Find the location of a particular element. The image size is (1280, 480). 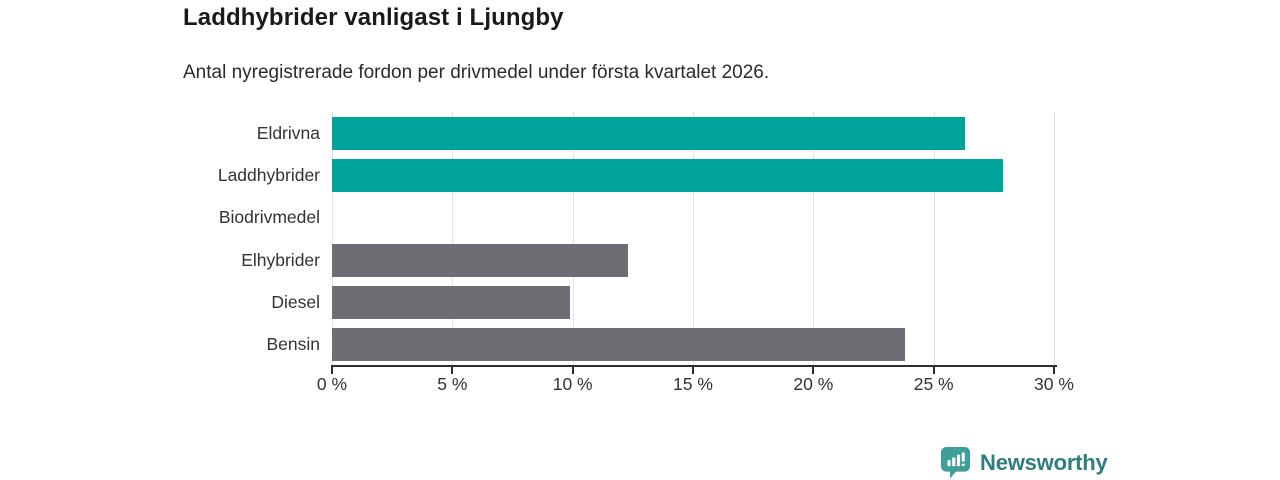

x-axis-tick-label: 0 % is located at coordinates (332, 384).